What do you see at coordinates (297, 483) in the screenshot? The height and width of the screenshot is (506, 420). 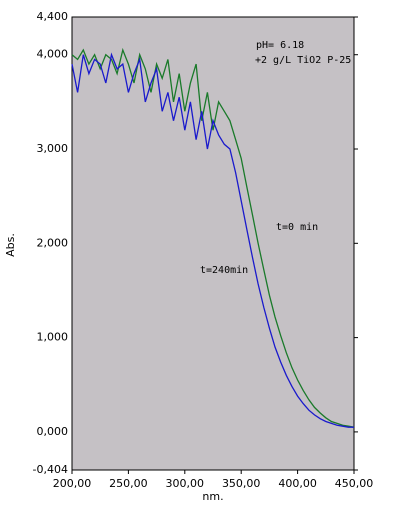 I see `x-tick-label: 400,00` at bounding box center [297, 483].